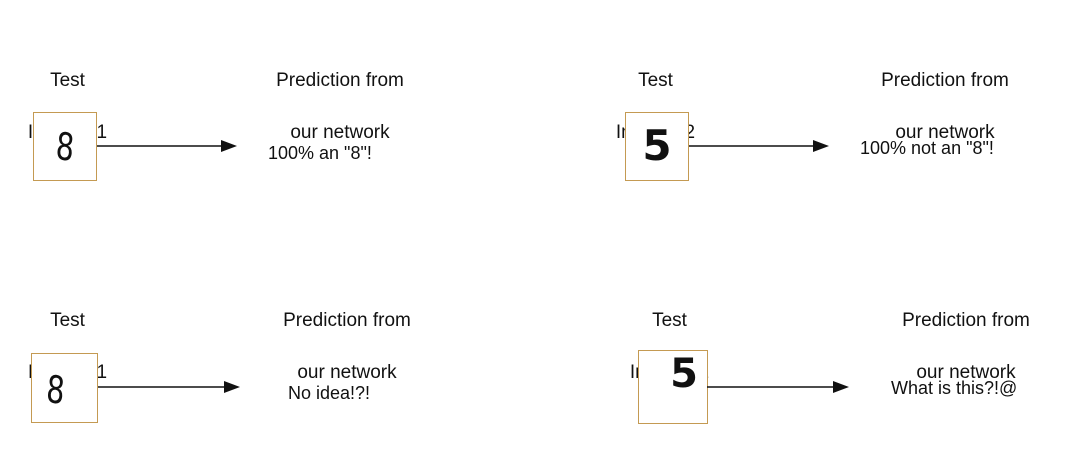  I want to click on prediction-text: What is this?!@, so click(954, 388).